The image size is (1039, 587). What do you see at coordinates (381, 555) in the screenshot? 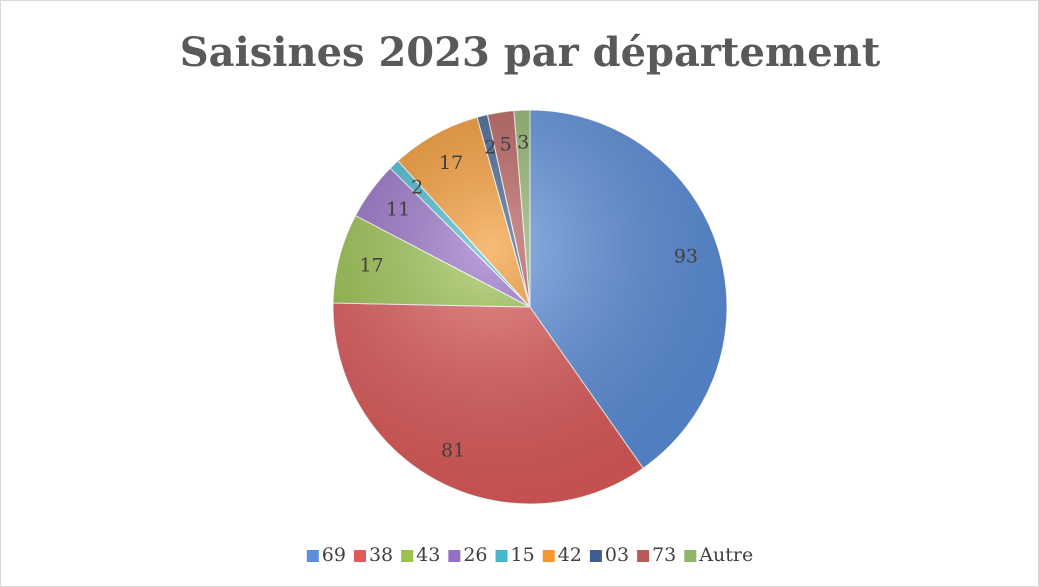
I see `legend-label: 38` at bounding box center [381, 555].